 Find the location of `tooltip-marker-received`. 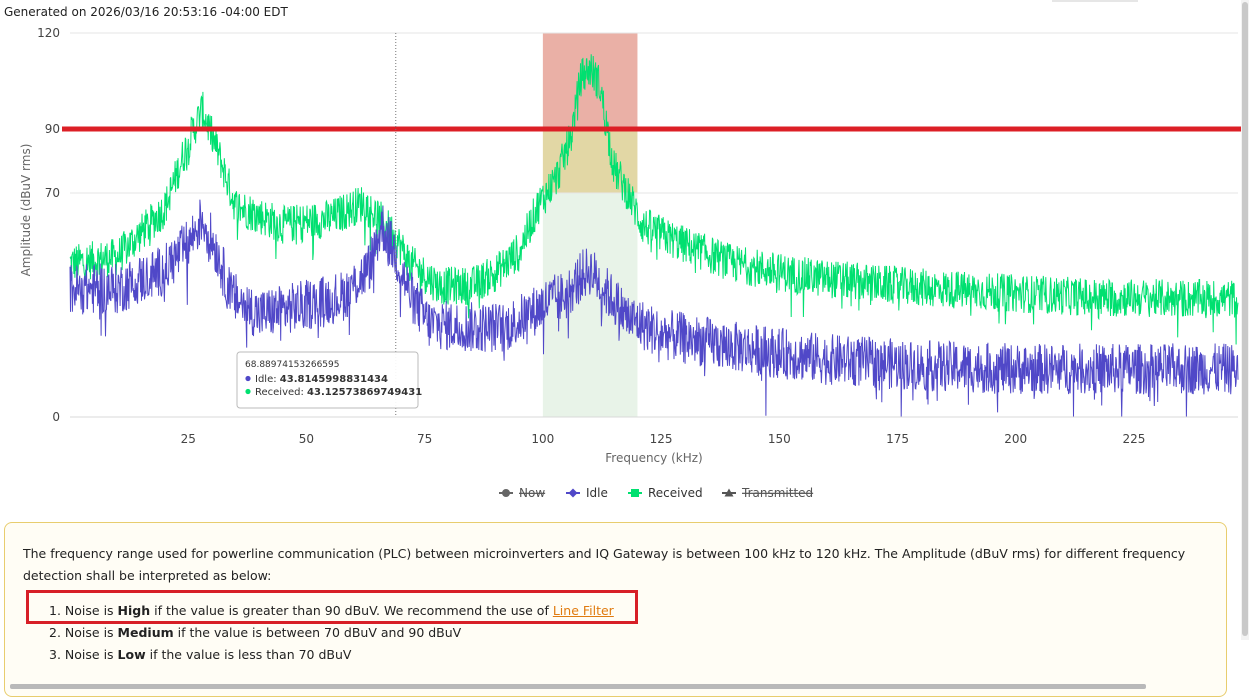

tooltip-marker-received is located at coordinates (248, 391).